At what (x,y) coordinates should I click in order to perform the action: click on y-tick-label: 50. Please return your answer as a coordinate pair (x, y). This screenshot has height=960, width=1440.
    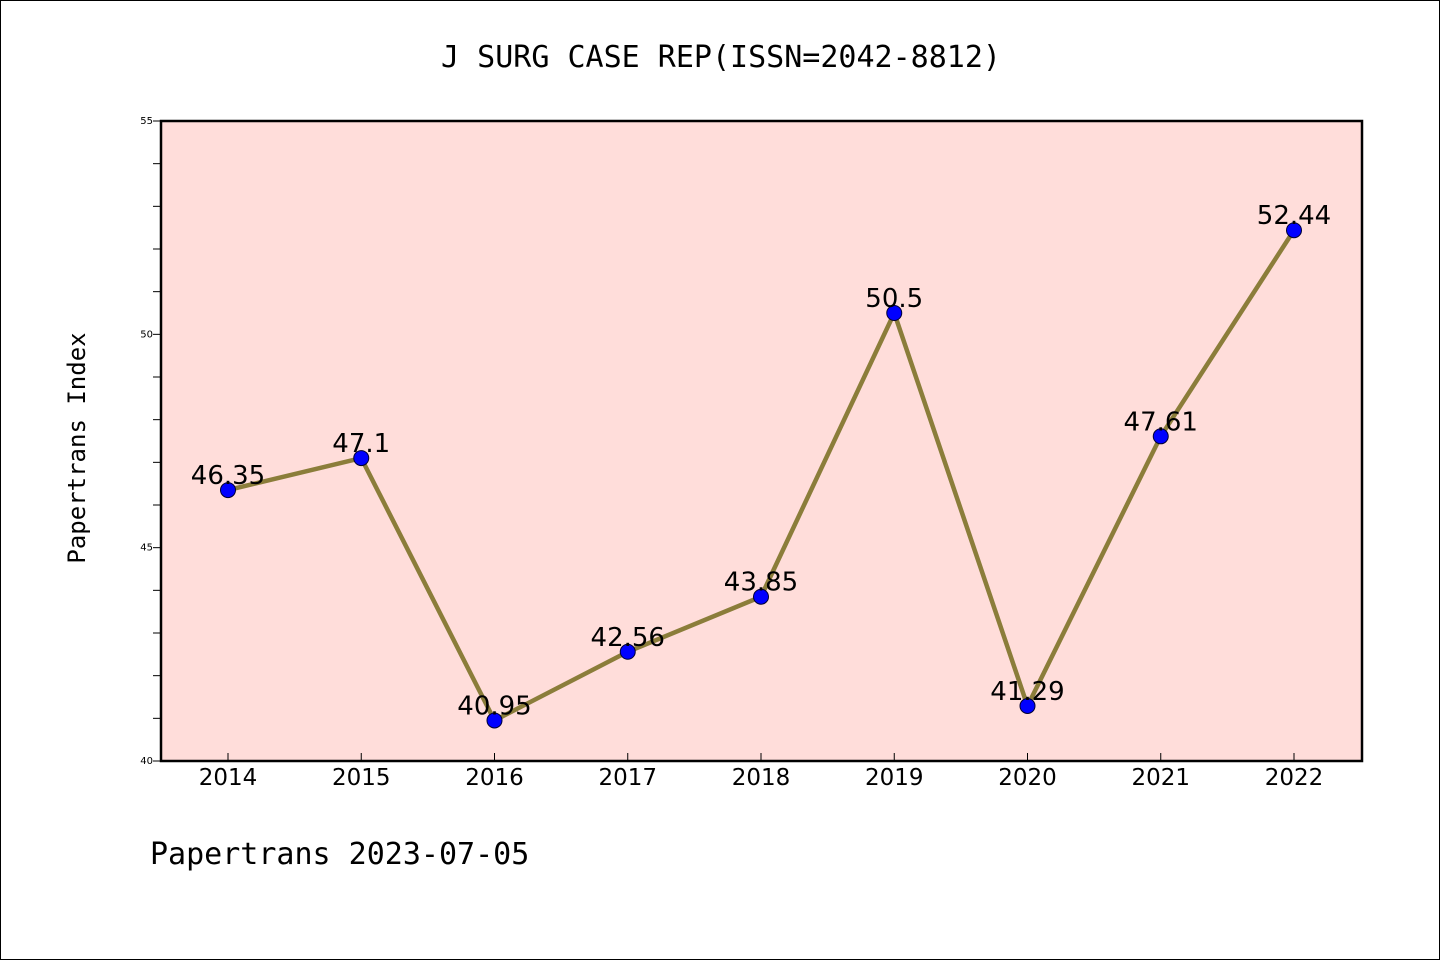
    Looking at the image, I should click on (146, 334).